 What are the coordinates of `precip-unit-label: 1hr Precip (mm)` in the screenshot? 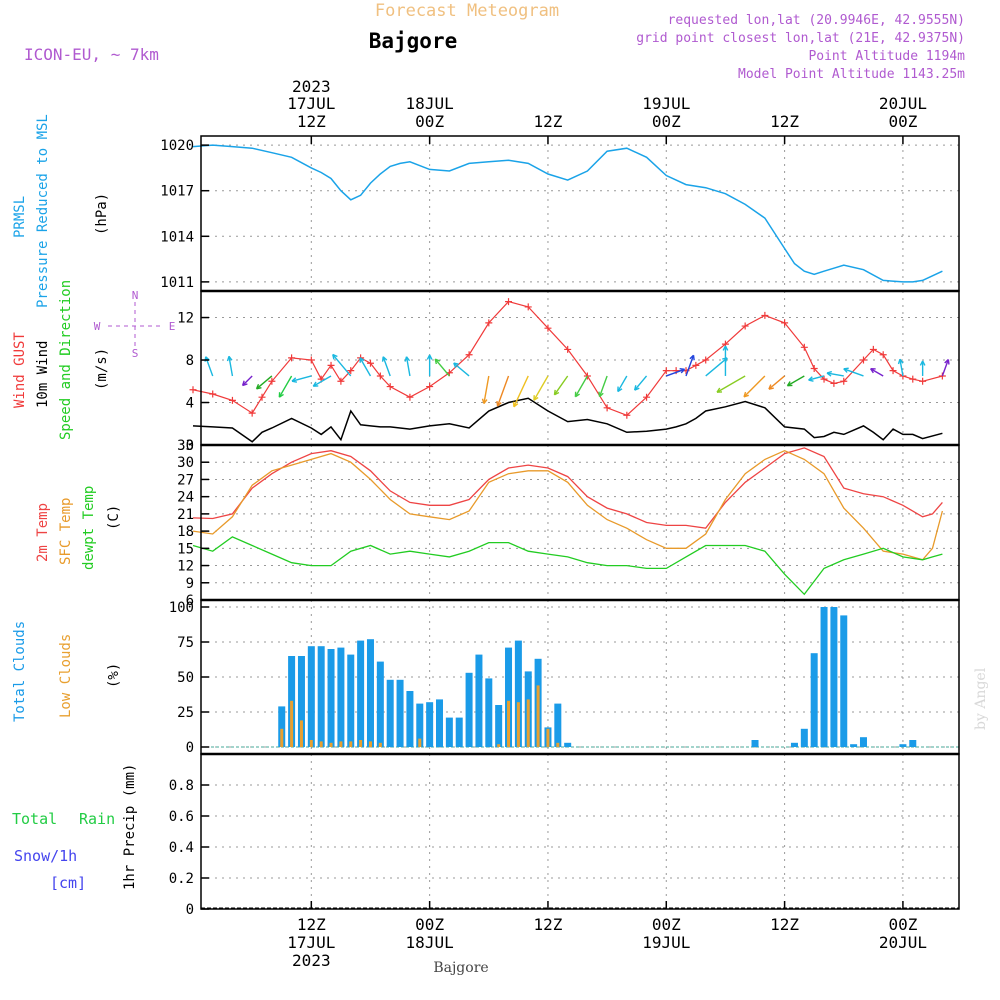 It's located at (130, 827).